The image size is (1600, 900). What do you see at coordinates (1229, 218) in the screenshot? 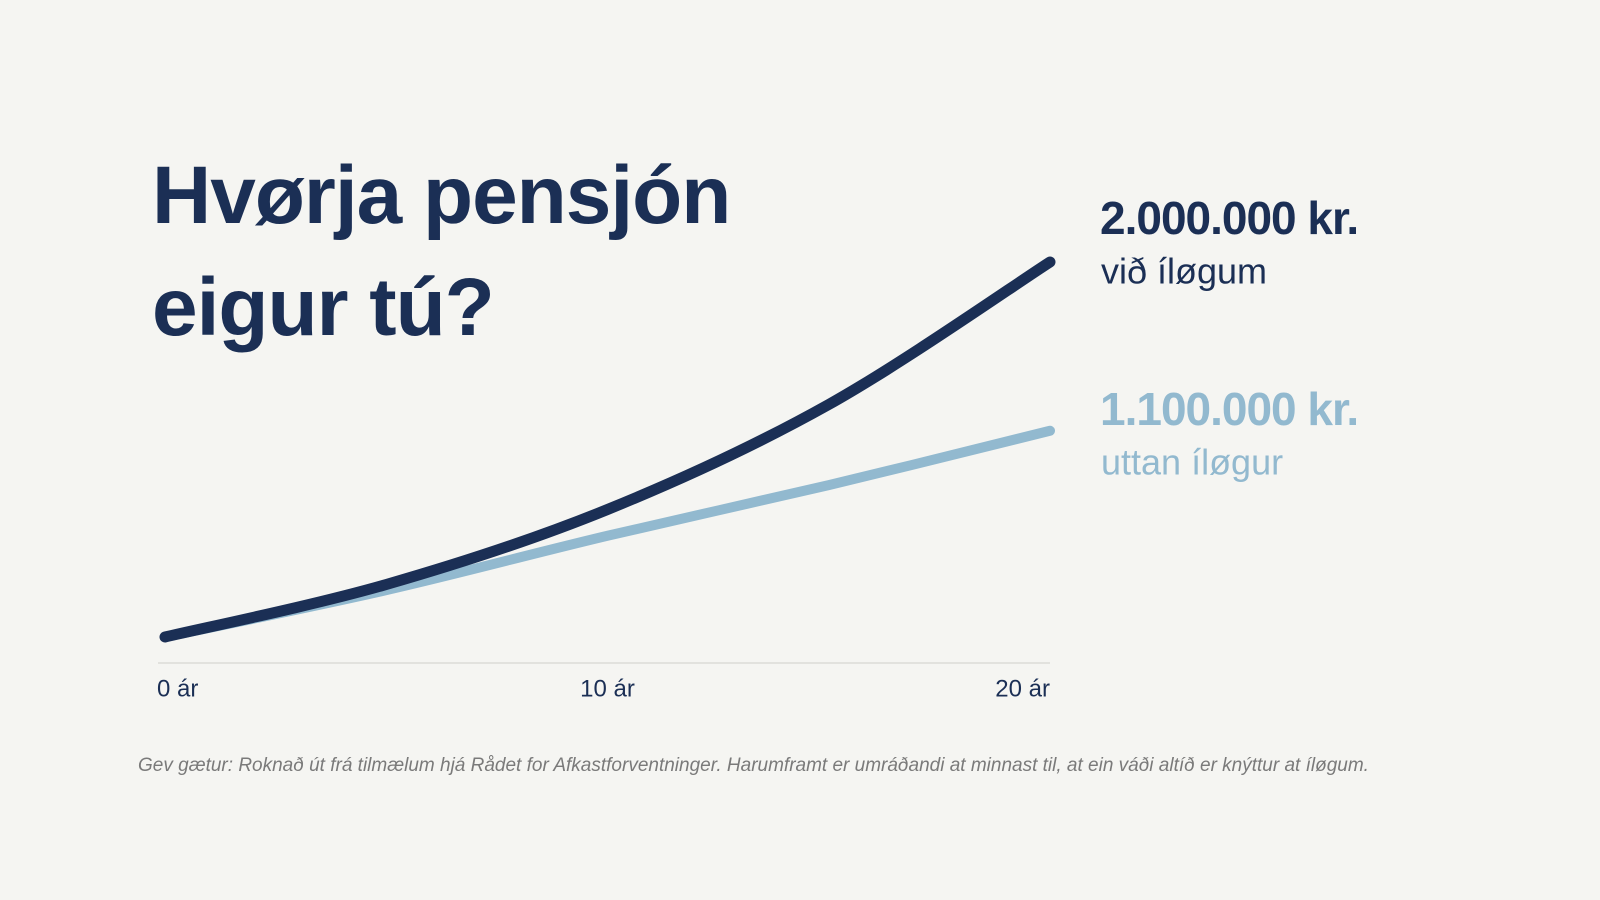
I see `value-label: 2.000.000 kr.` at bounding box center [1229, 218].